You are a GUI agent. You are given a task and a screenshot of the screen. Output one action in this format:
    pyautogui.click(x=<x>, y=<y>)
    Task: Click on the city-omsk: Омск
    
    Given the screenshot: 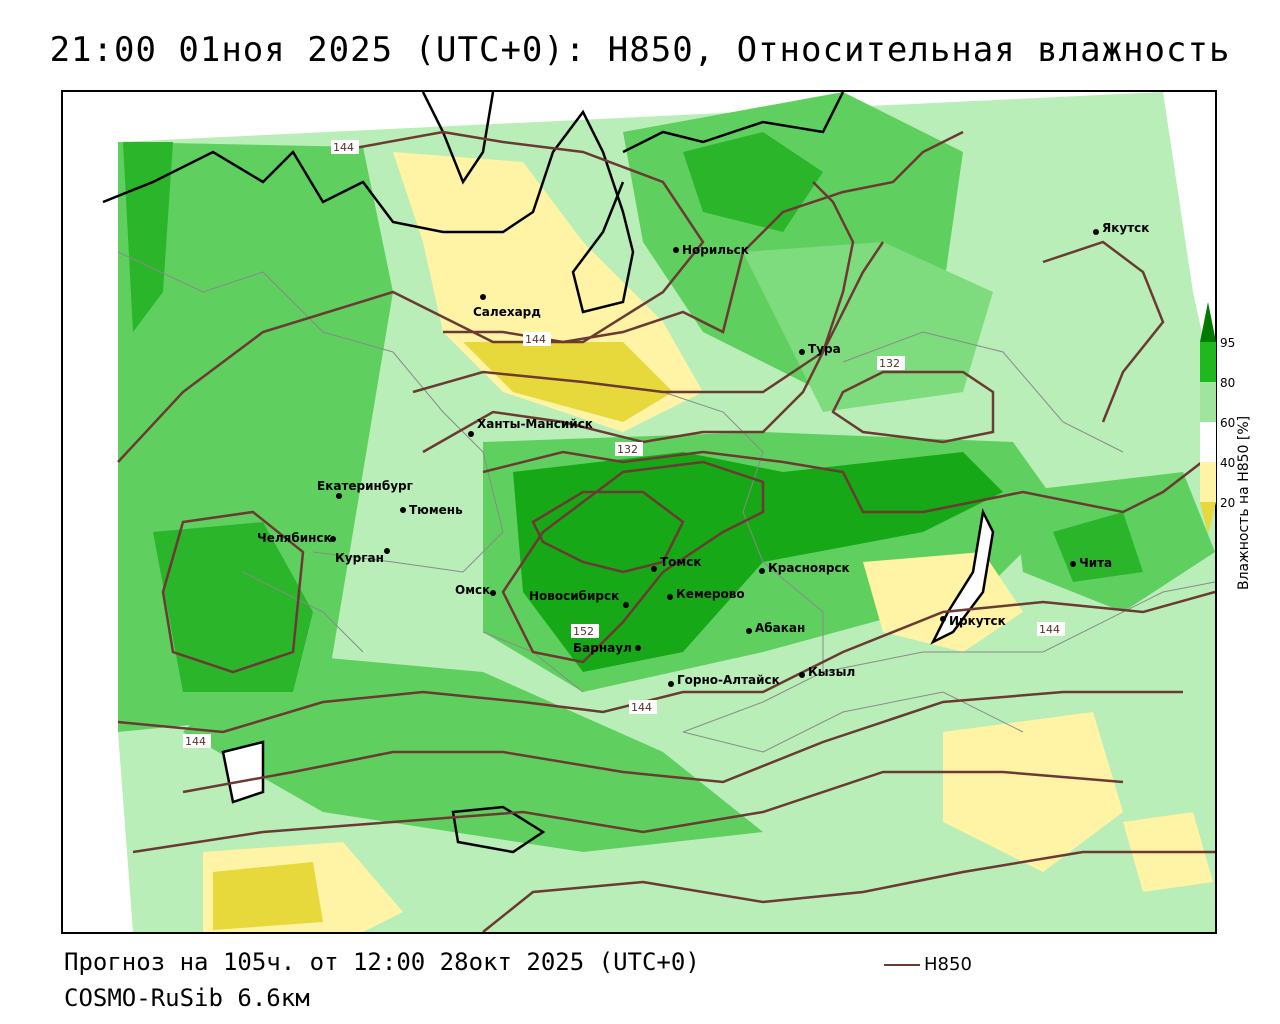 What is the action you would take?
    pyautogui.click(x=475, y=590)
    